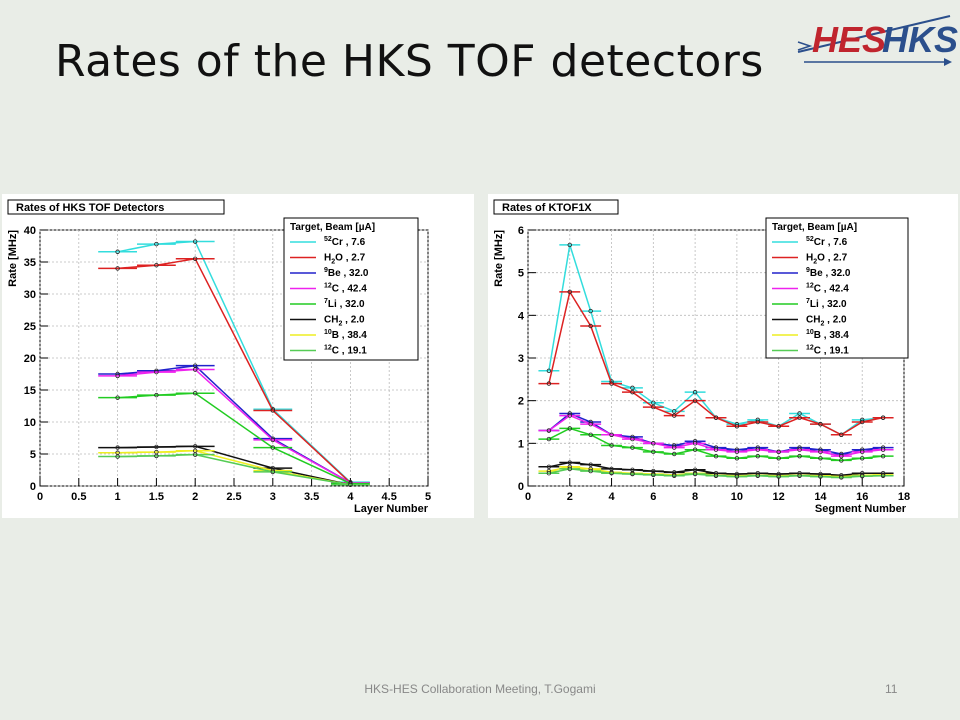 The width and height of the screenshot is (960, 720). I want to click on x-tick-label: 10, so click(737, 497).